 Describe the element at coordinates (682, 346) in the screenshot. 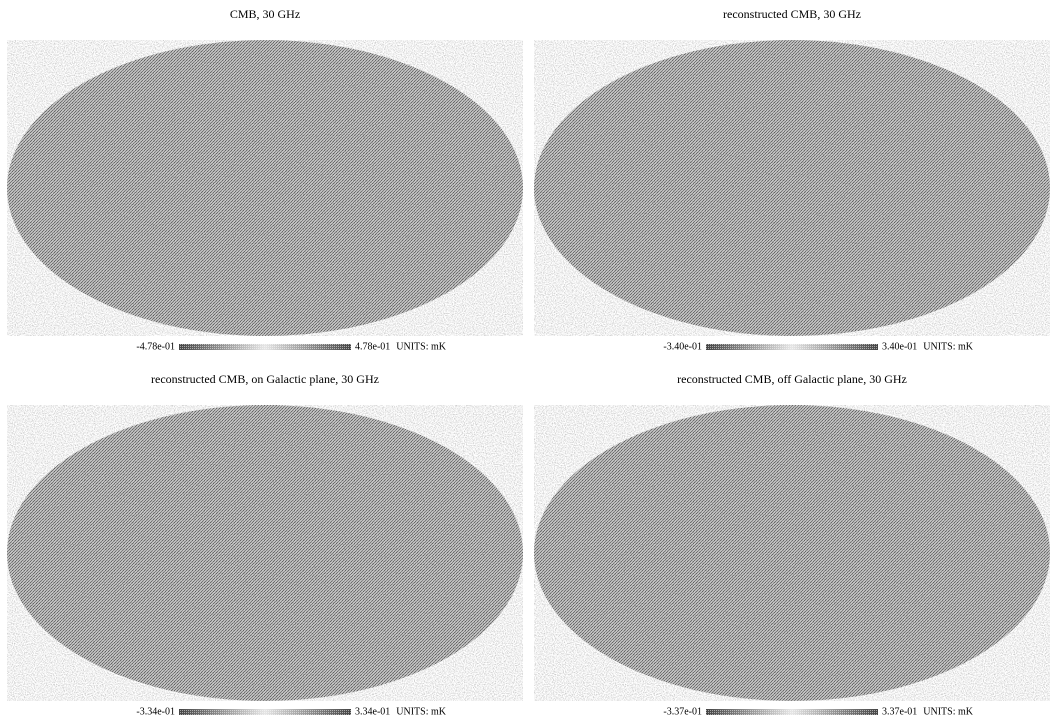

I see `colorbar-min: -3.40e-01` at that location.